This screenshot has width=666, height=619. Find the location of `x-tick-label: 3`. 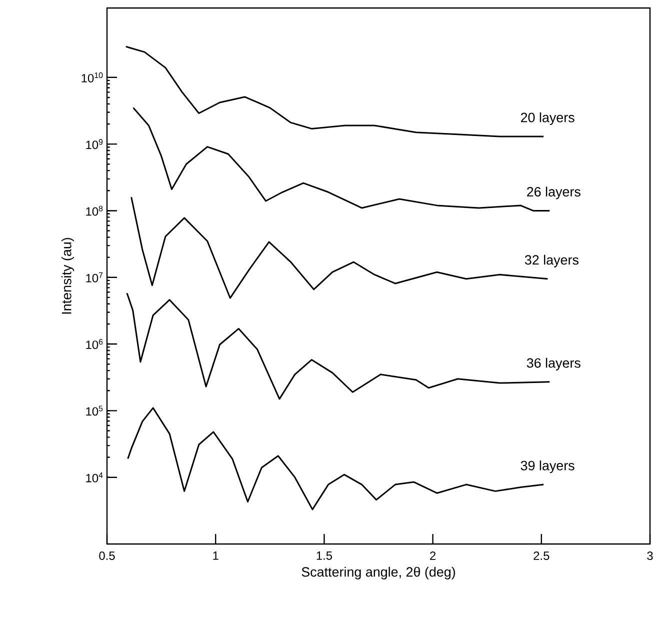

x-tick-label: 3 is located at coordinates (650, 556).